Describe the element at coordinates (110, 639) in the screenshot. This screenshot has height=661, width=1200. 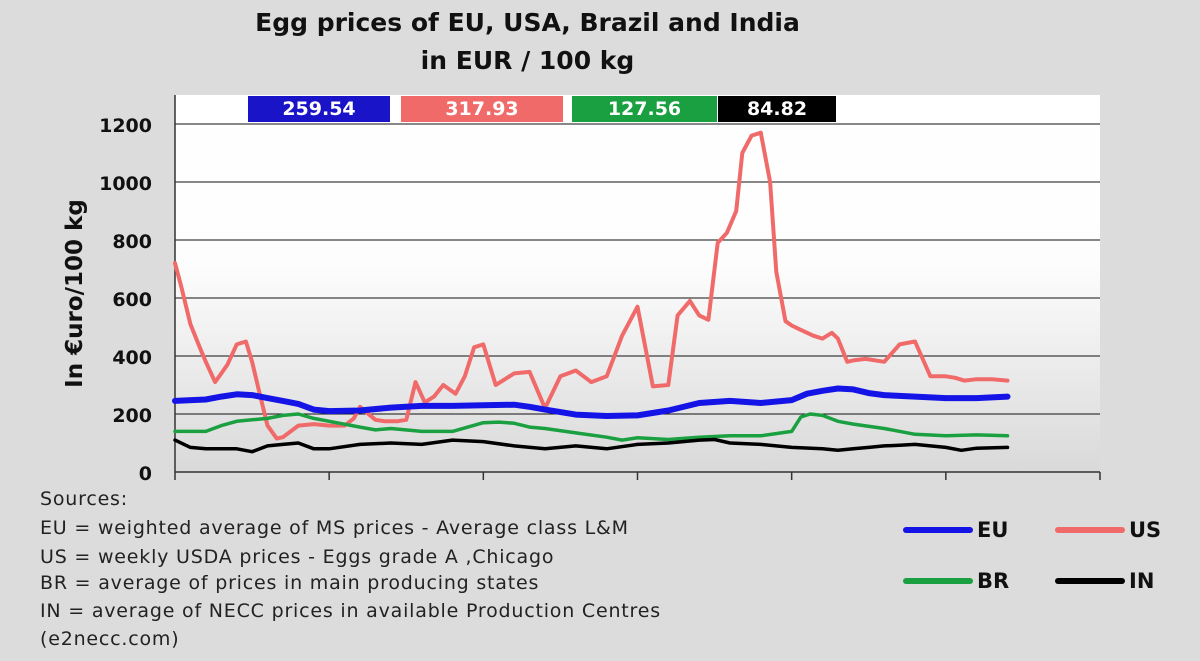
I see `source-url: (e2necc.com)` at that location.